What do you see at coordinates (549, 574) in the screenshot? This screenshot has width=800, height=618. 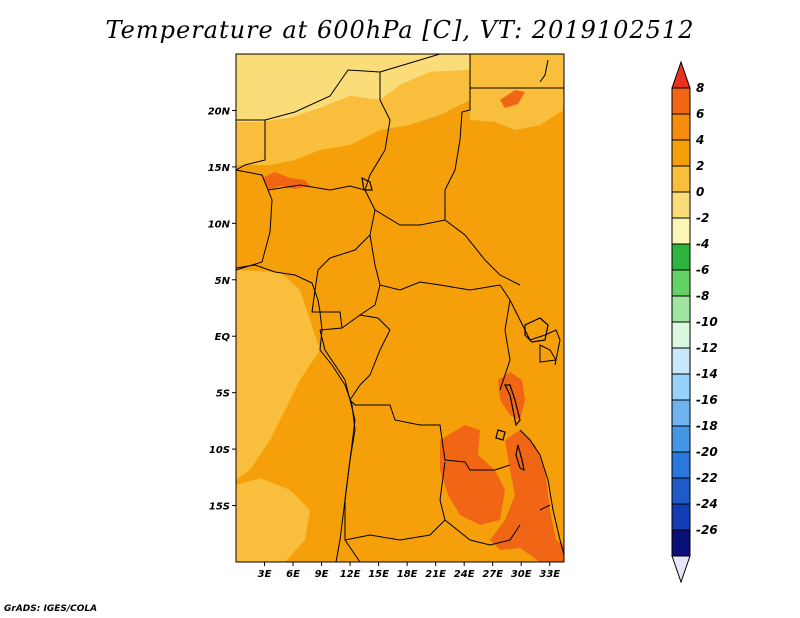 I see `lon-tick-label: 33E` at bounding box center [549, 574].